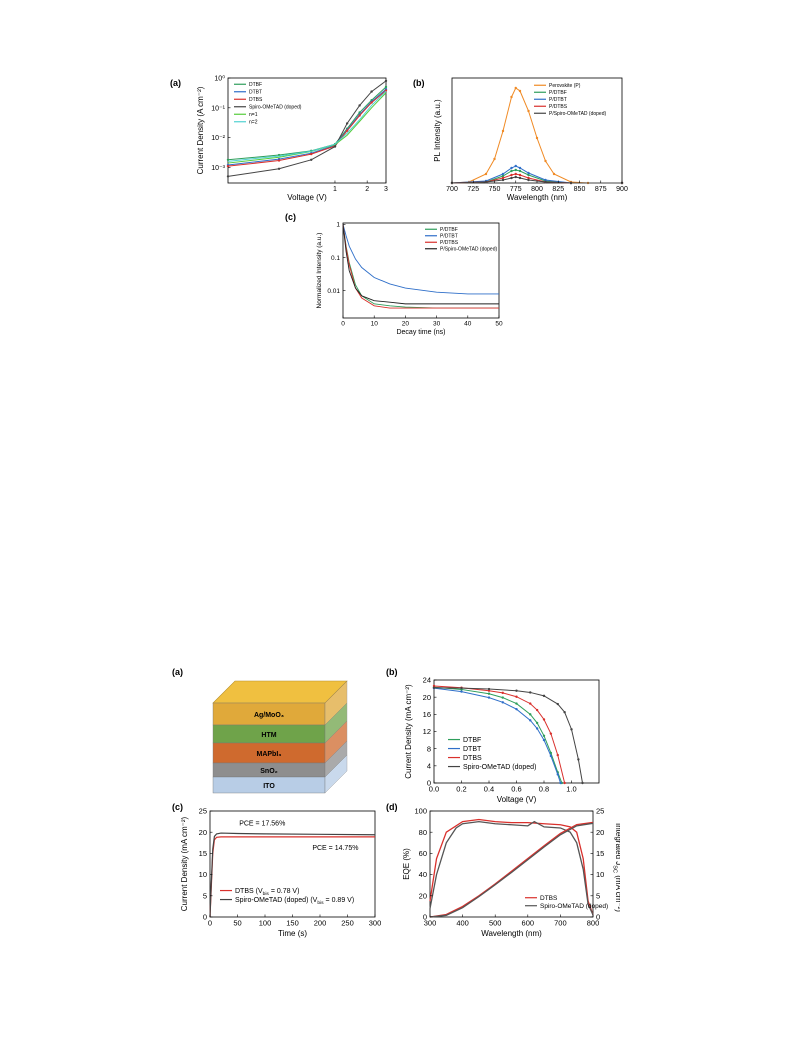 The image size is (793, 1057). What do you see at coordinates (338, 225) in the screenshot?
I see `fig1c-ytick-label-0: 1` at bounding box center [338, 225].